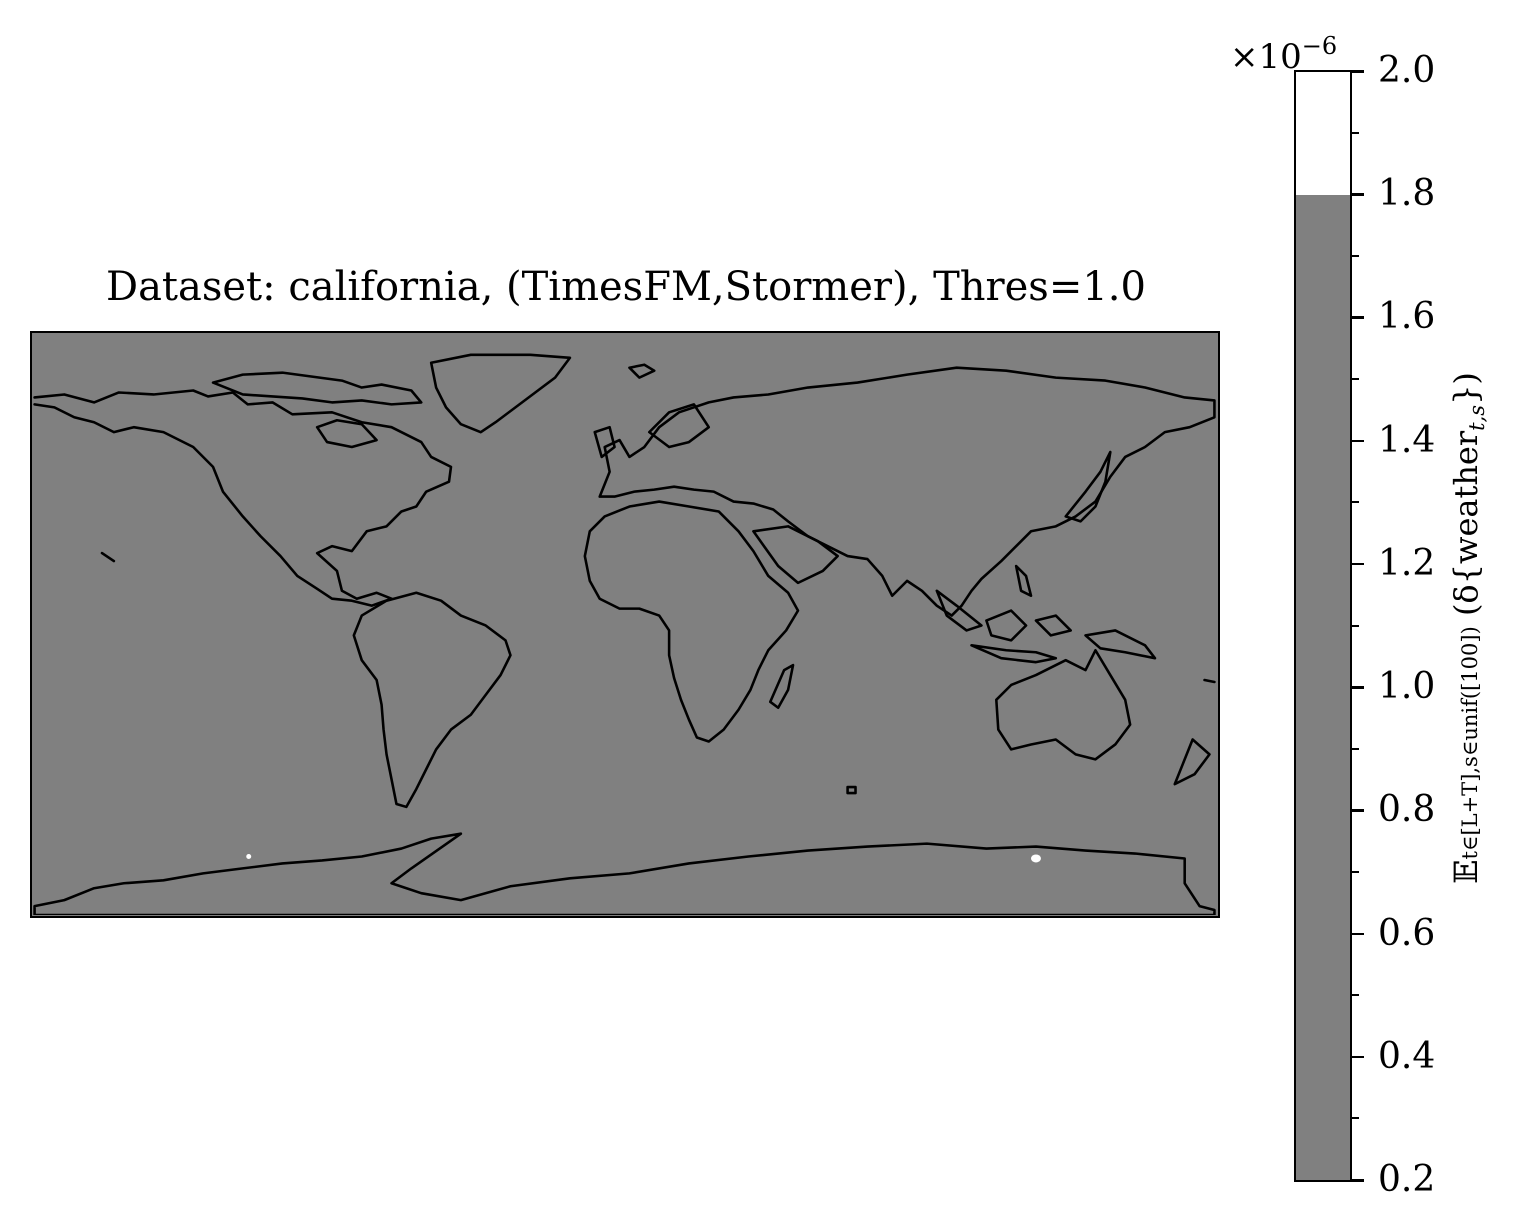  Describe the element at coordinates (1063, 704) in the screenshot. I see `coastline-australia` at that location.